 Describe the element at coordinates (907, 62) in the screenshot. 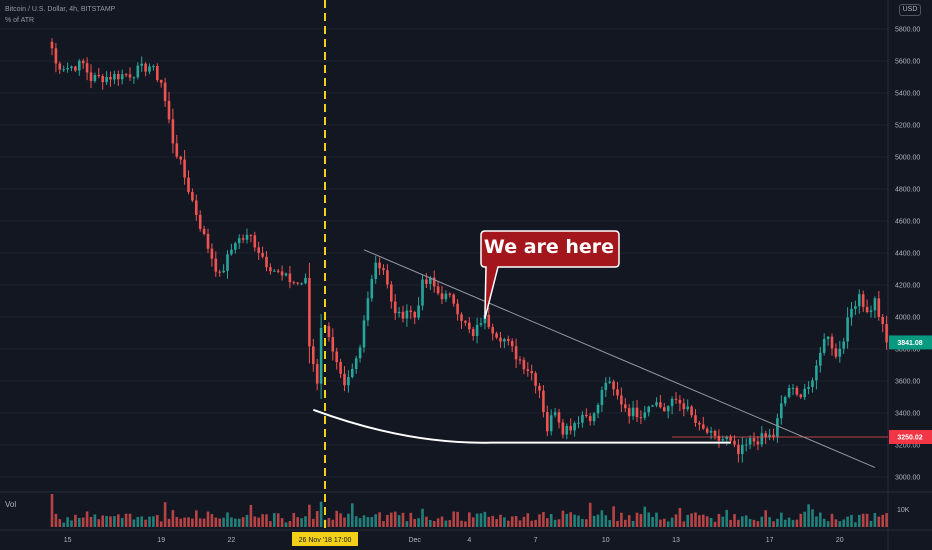

I see `y-tick-label: 5600.00` at that location.